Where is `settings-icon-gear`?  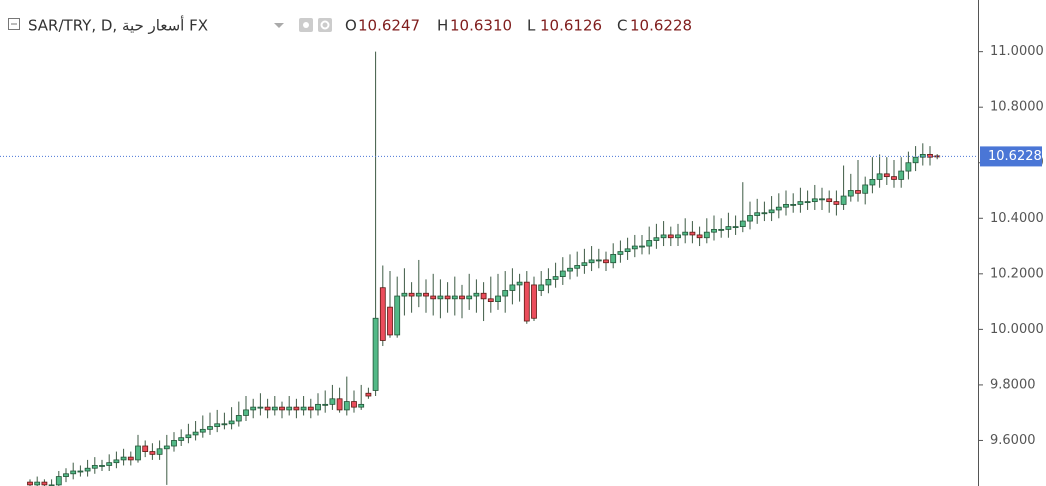 settings-icon-gear is located at coordinates (325, 25).